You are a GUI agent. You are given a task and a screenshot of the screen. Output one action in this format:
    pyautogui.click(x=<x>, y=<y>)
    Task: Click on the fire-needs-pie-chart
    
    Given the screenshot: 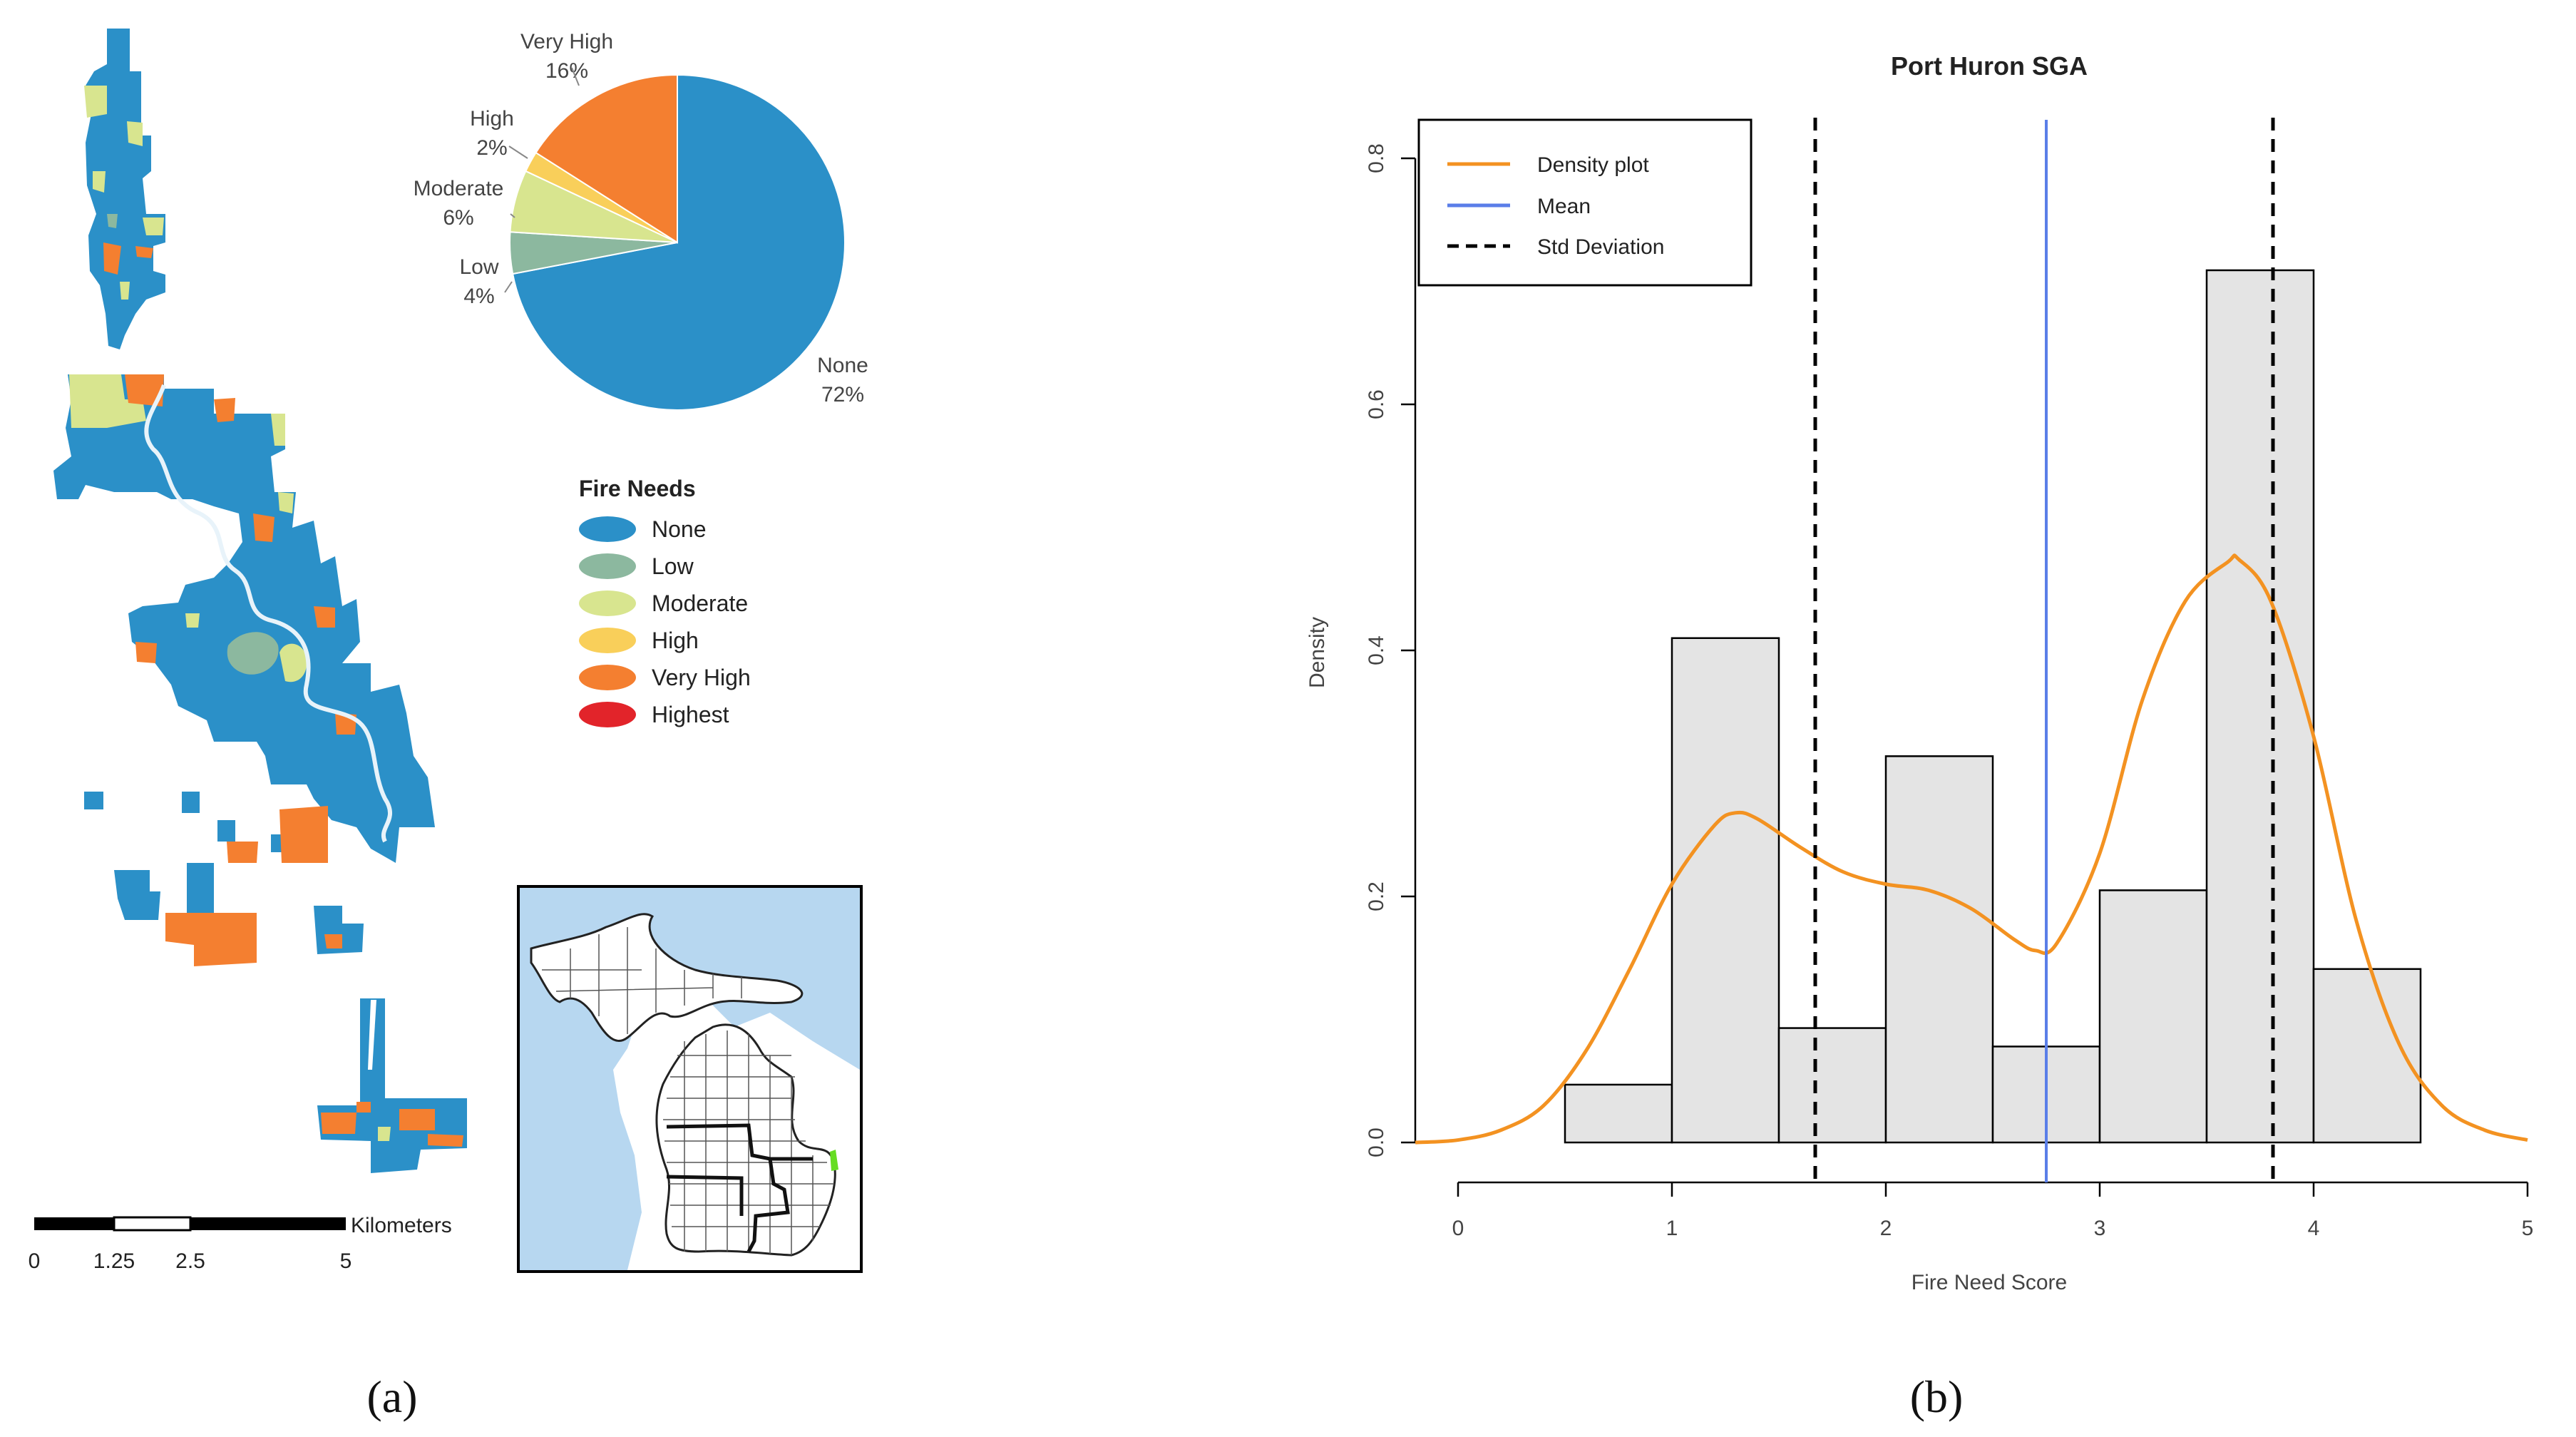 What is the action you would take?
    pyautogui.click(x=677, y=242)
    